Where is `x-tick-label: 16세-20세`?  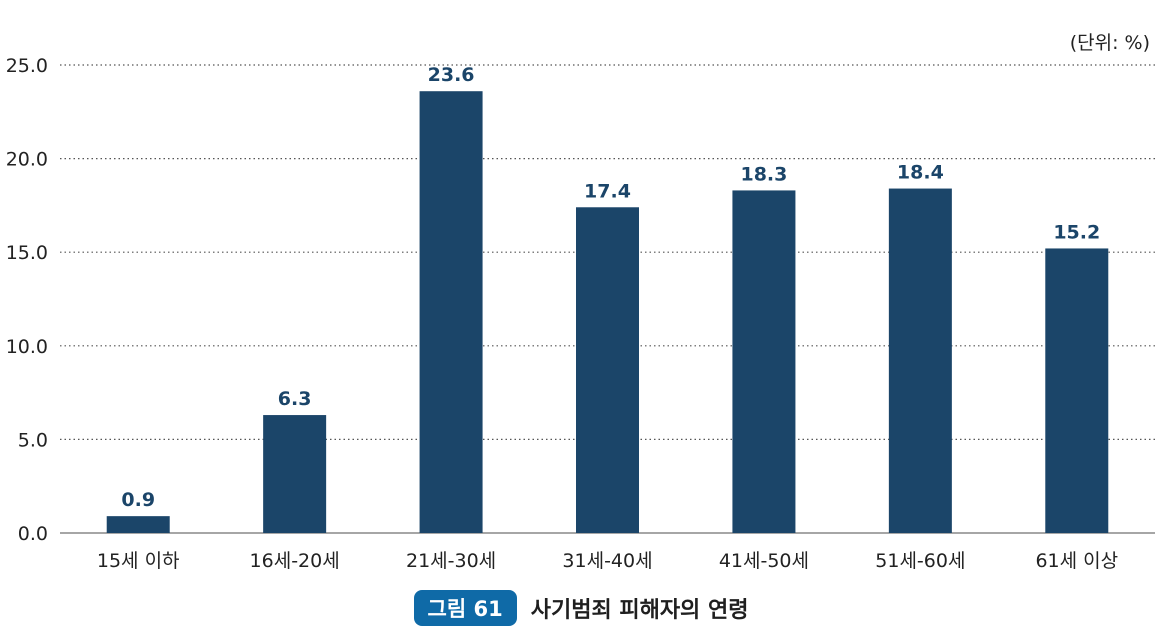
x-tick-label: 16세-20세 is located at coordinates (295, 561).